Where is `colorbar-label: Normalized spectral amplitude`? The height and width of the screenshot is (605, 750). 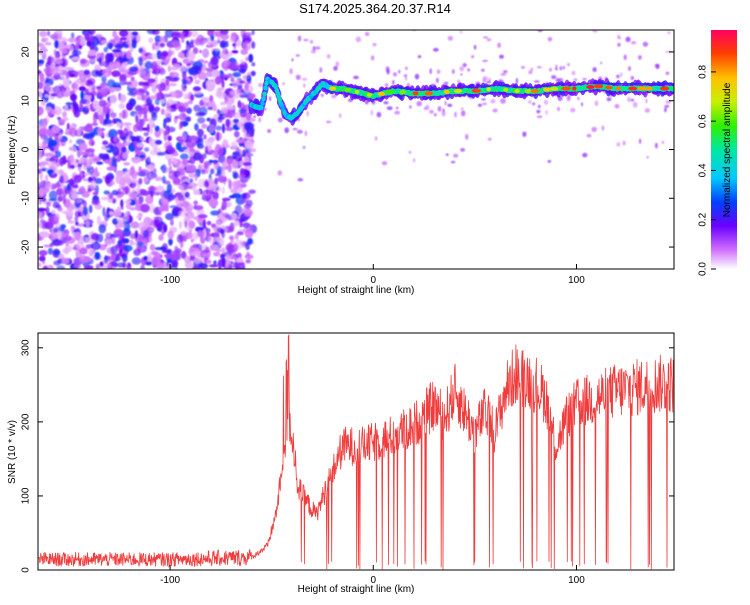
colorbar-label: Normalized spectral amplitude is located at coordinates (727, 149).